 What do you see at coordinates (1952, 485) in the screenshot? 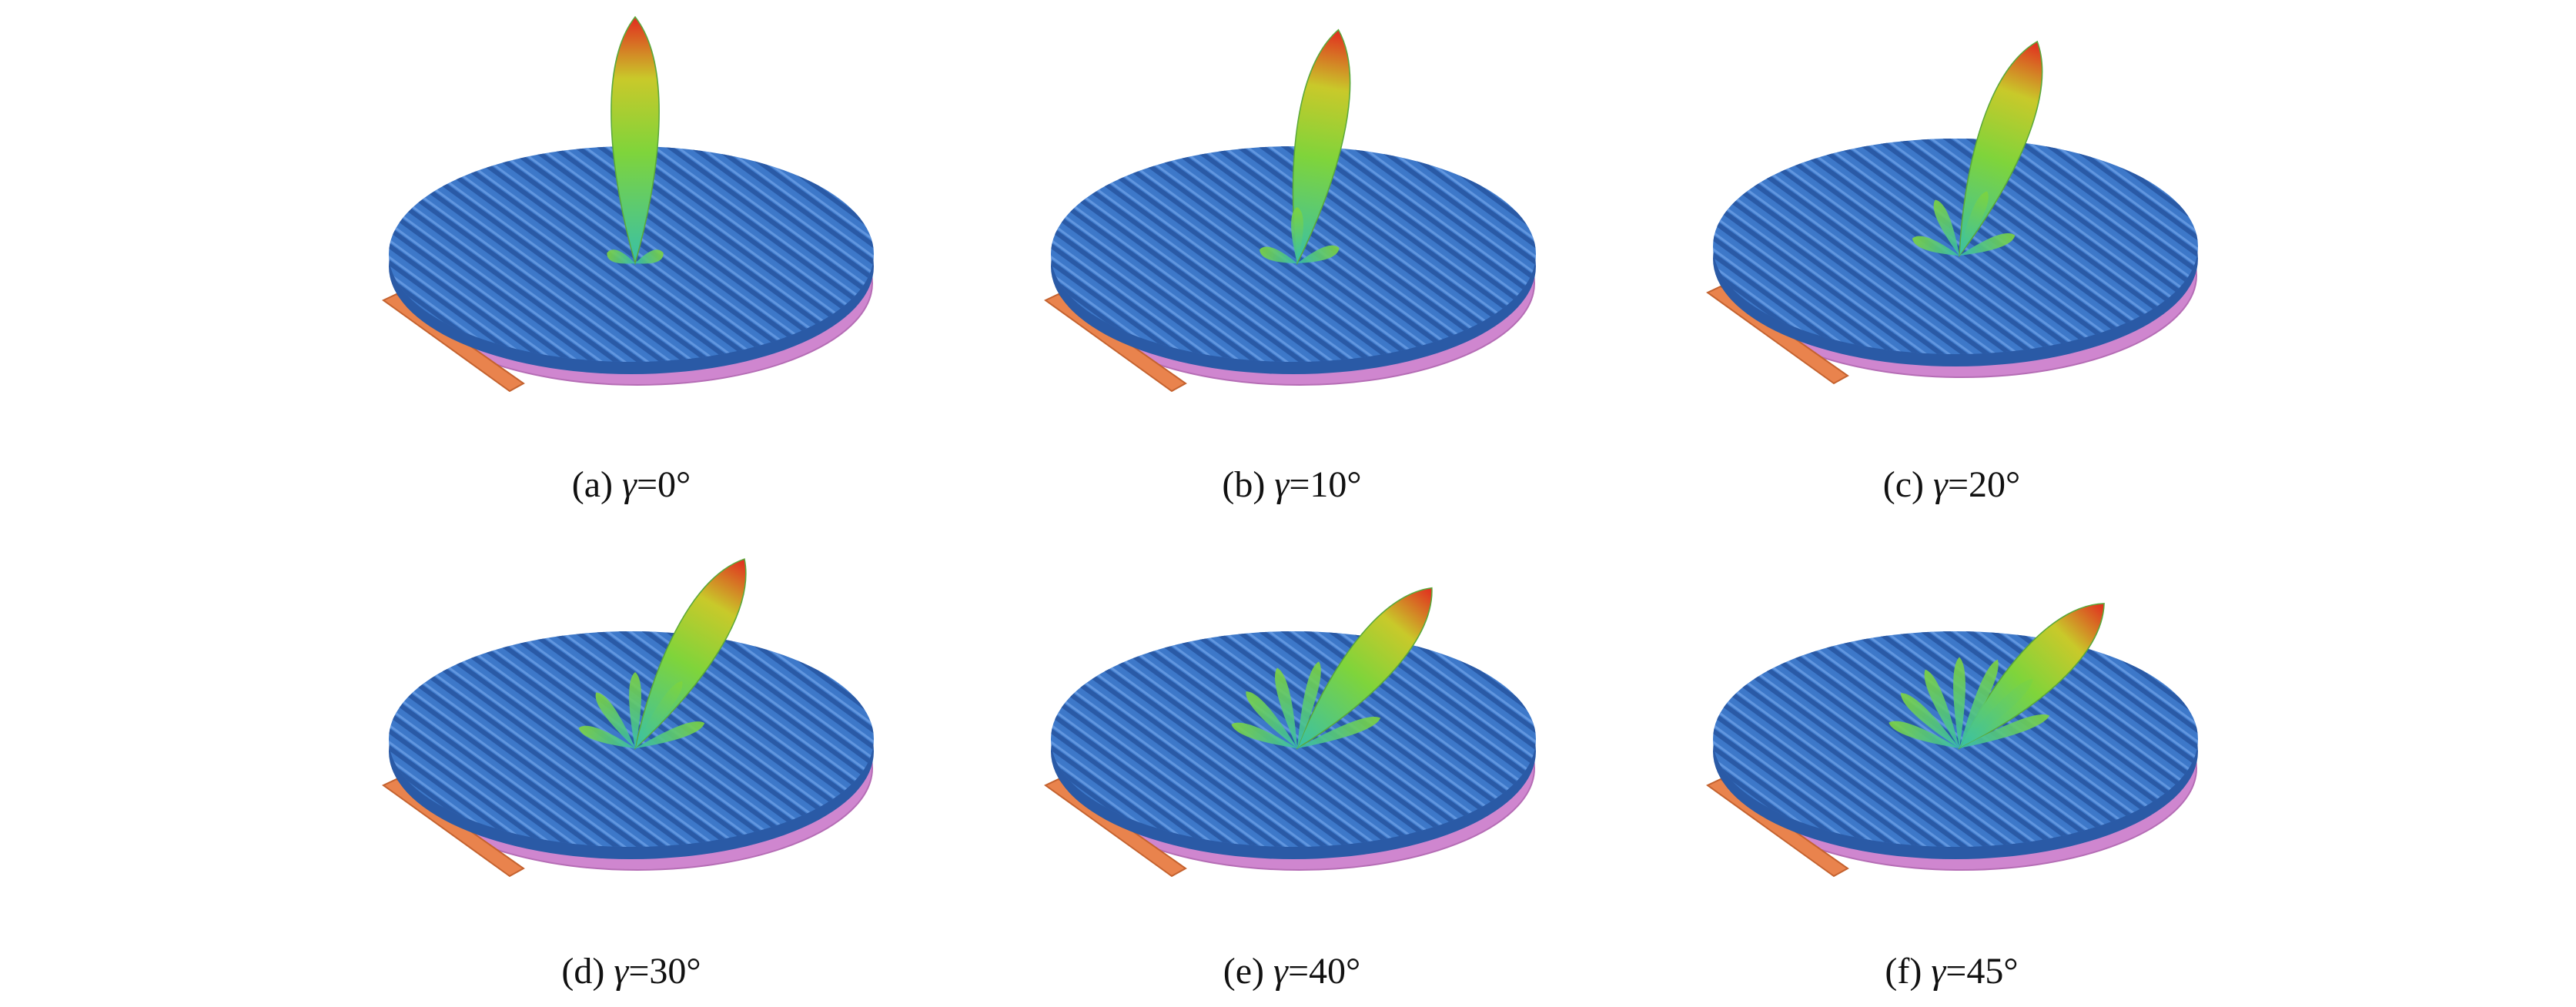
I see `caption-c: (c) γ=20°` at bounding box center [1952, 485].